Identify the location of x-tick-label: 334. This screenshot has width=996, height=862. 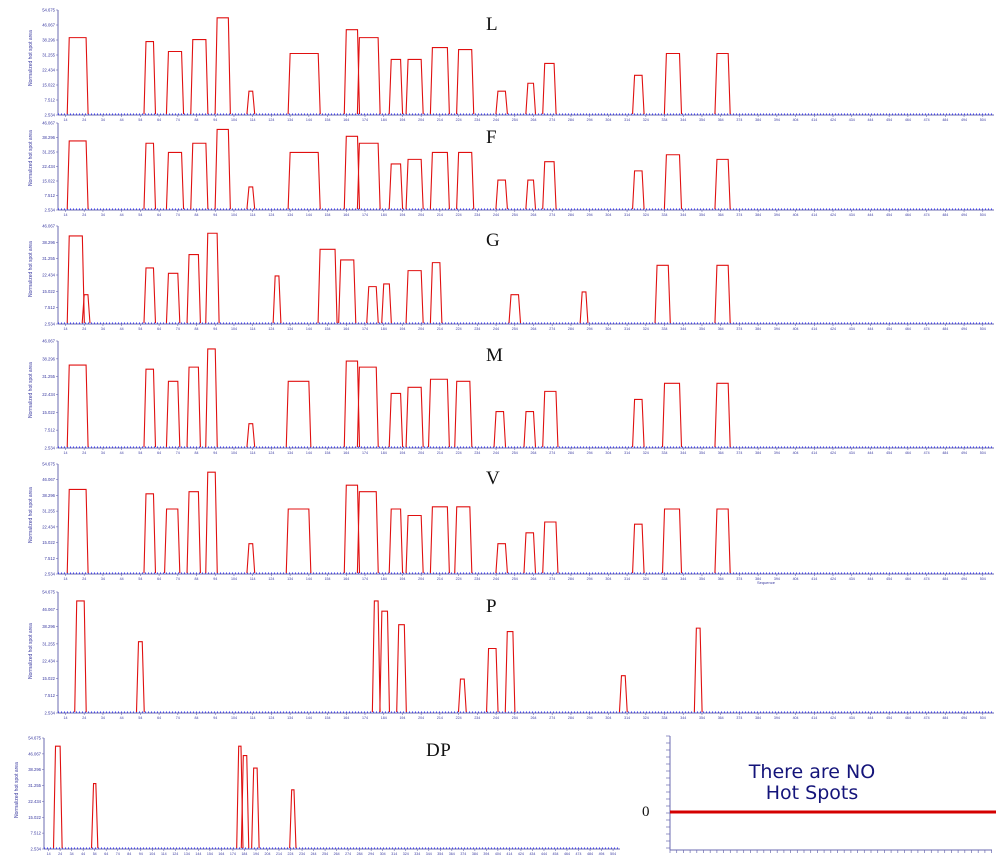
(665, 329).